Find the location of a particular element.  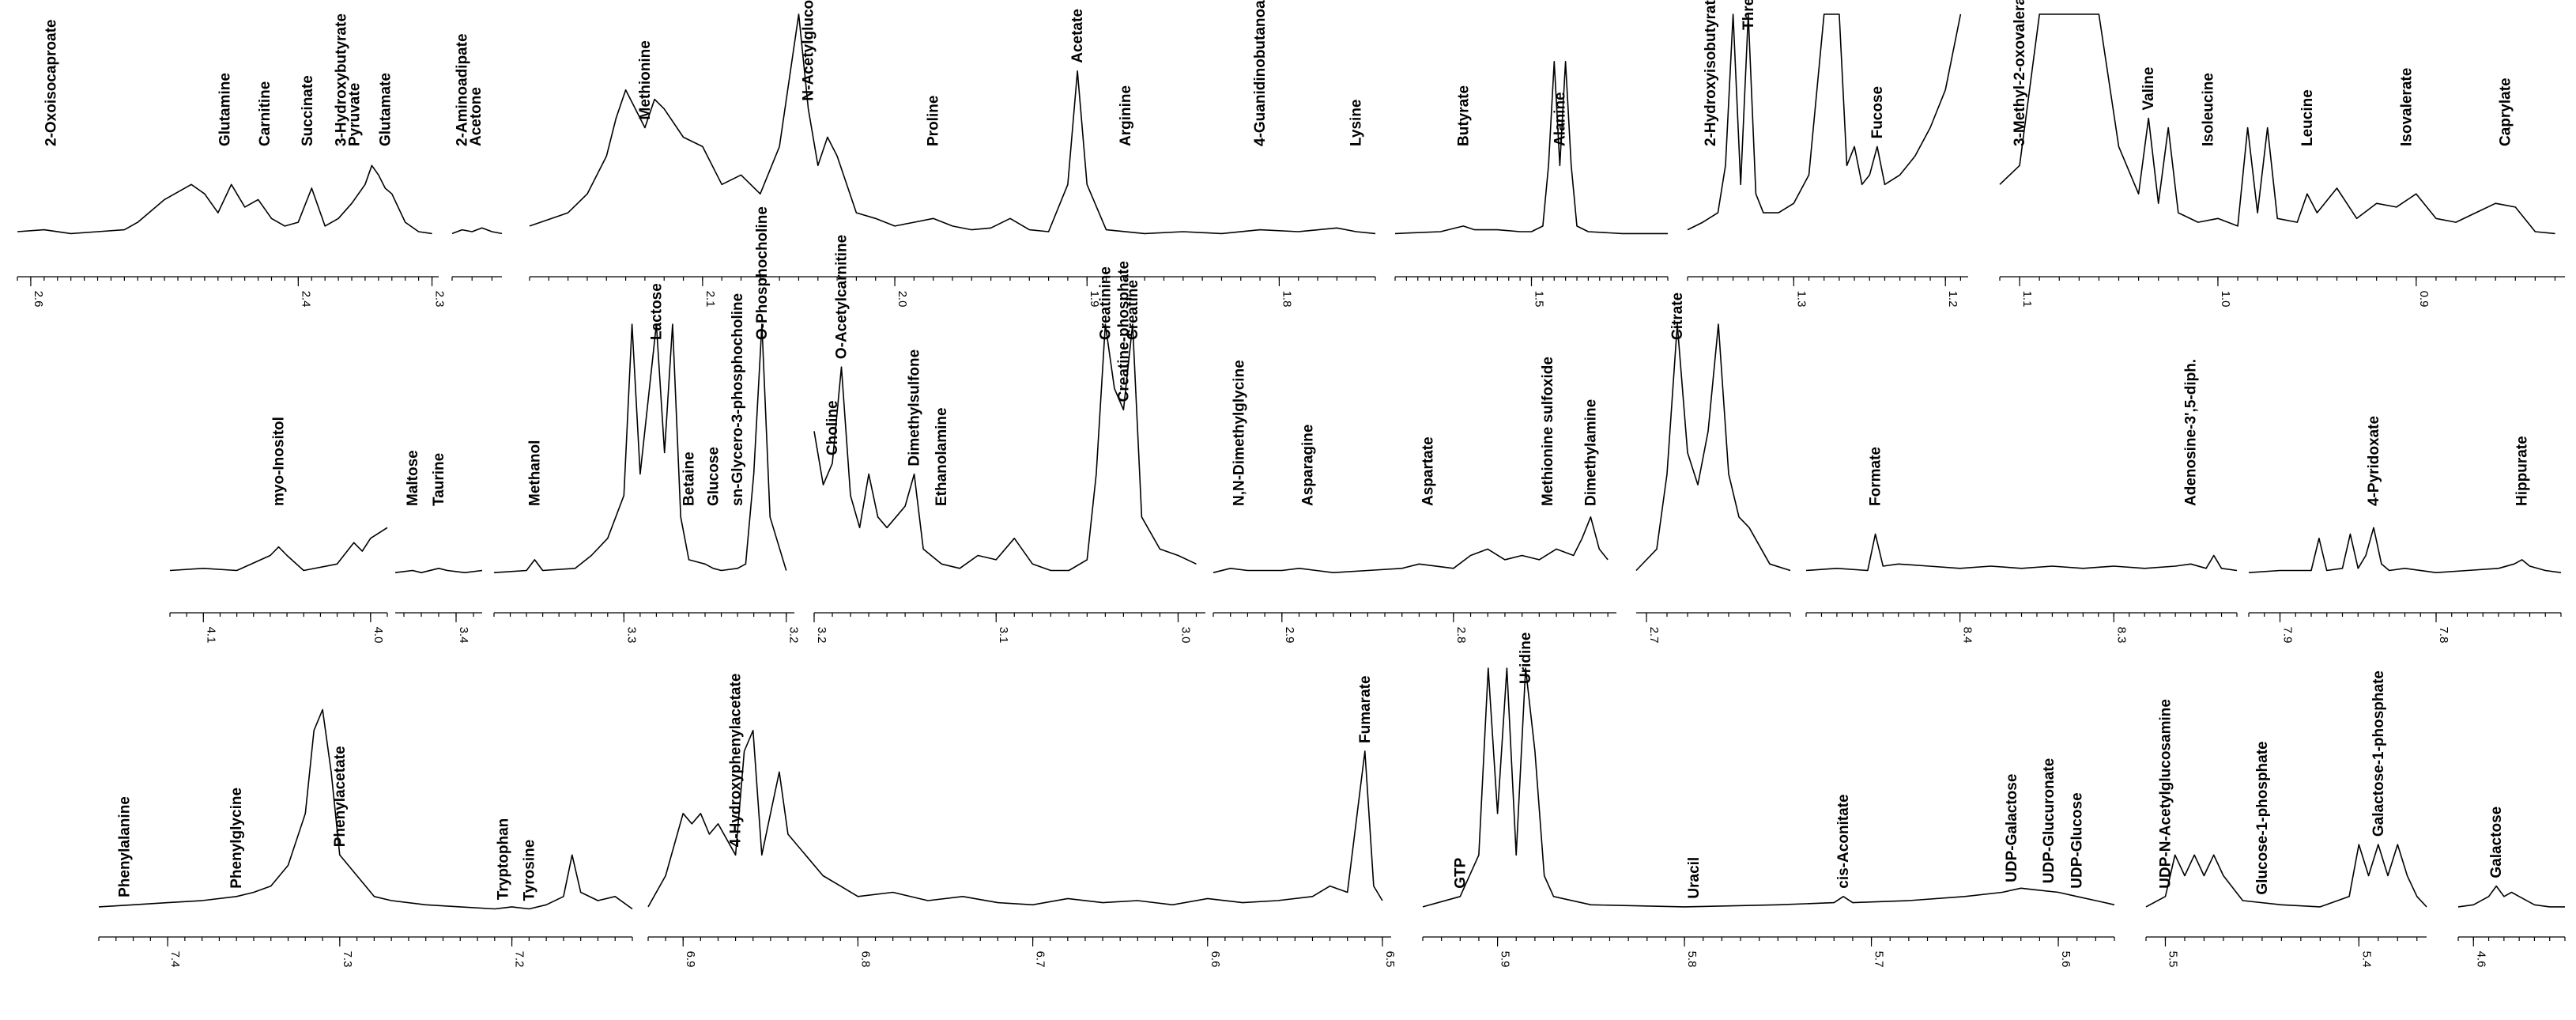

peak-label: Tyrosine is located at coordinates (529, 870).